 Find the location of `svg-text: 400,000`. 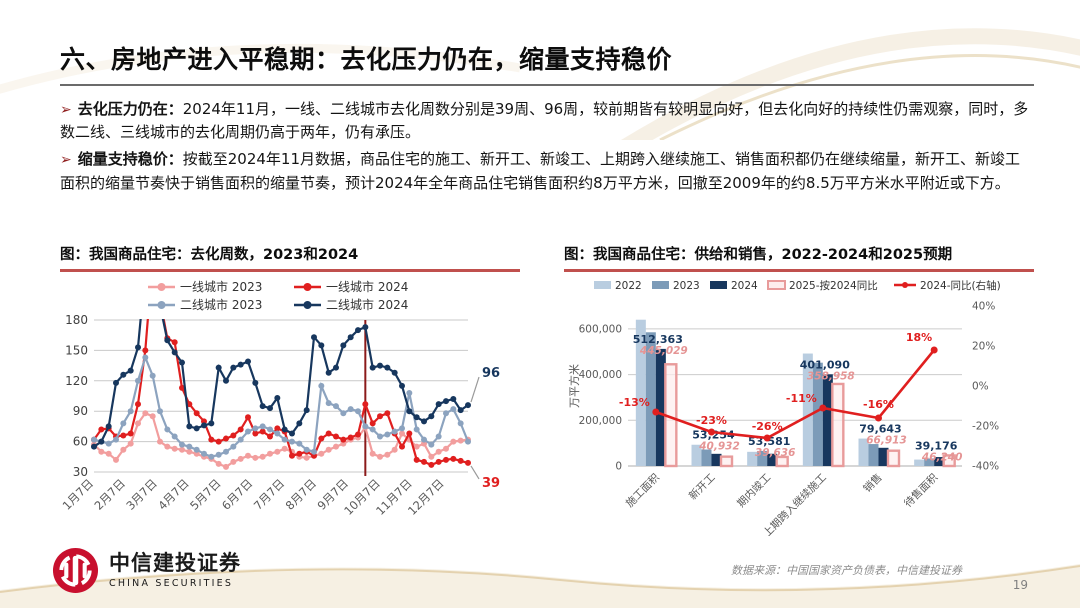

svg-text: 400,000 is located at coordinates (600, 375).